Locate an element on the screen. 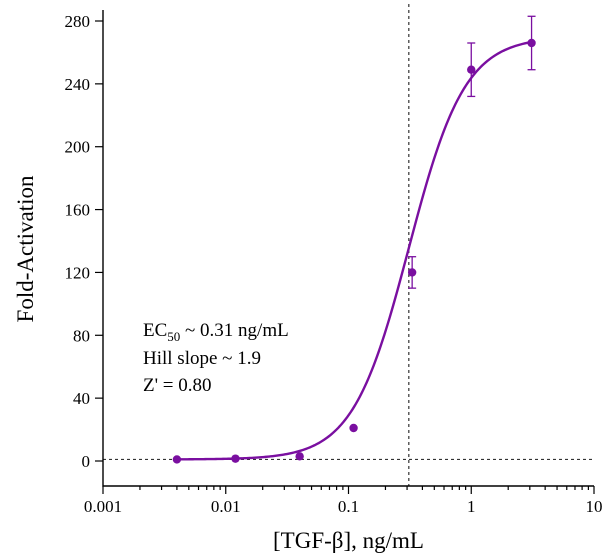  hill-slope-annotation: Hill slope ~ 1.9 is located at coordinates (202, 358).